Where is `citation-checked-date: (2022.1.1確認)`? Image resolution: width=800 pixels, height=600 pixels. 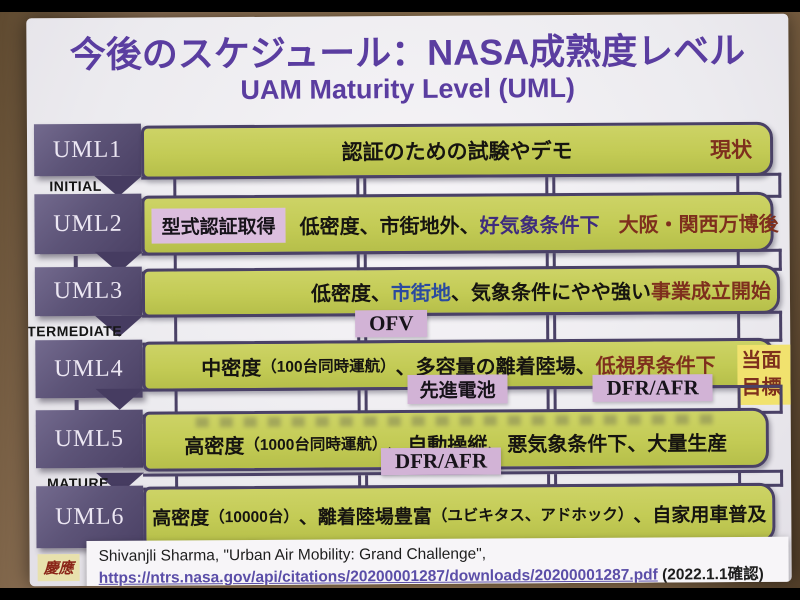 citation-checked-date: (2022.1.1確認) is located at coordinates (710, 575).